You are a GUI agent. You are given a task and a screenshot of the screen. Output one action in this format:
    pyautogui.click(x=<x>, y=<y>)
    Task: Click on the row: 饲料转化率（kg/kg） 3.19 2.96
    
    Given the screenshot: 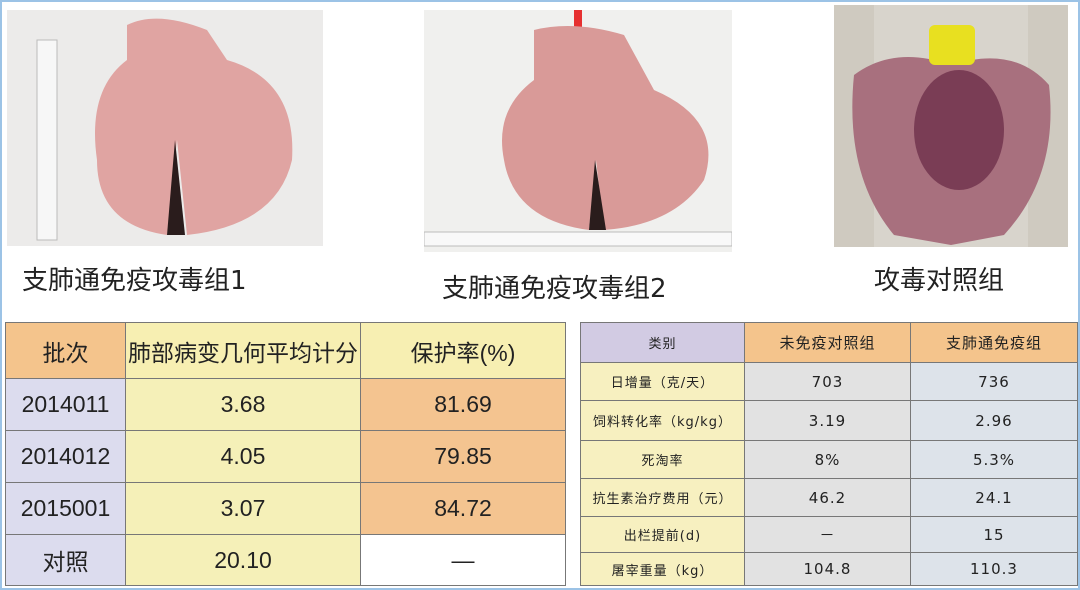 What is the action you would take?
    pyautogui.click(x=829, y=420)
    